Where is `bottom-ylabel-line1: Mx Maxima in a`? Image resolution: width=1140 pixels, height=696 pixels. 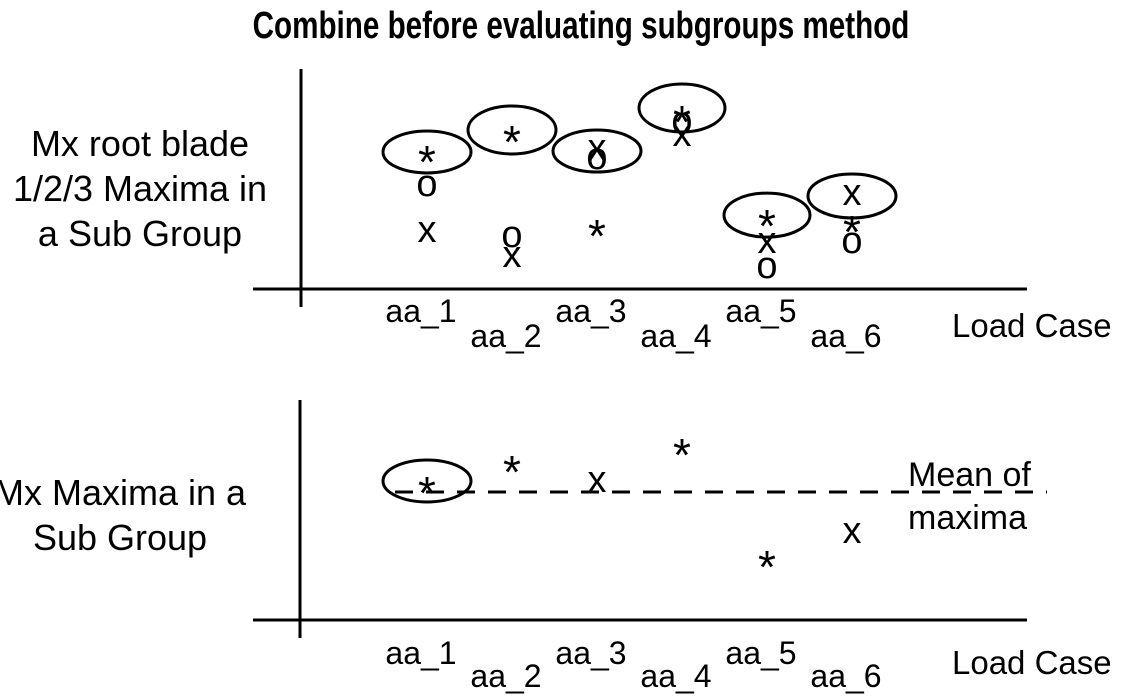 bottom-ylabel-line1: Mx Maxima in a is located at coordinates (123, 492).